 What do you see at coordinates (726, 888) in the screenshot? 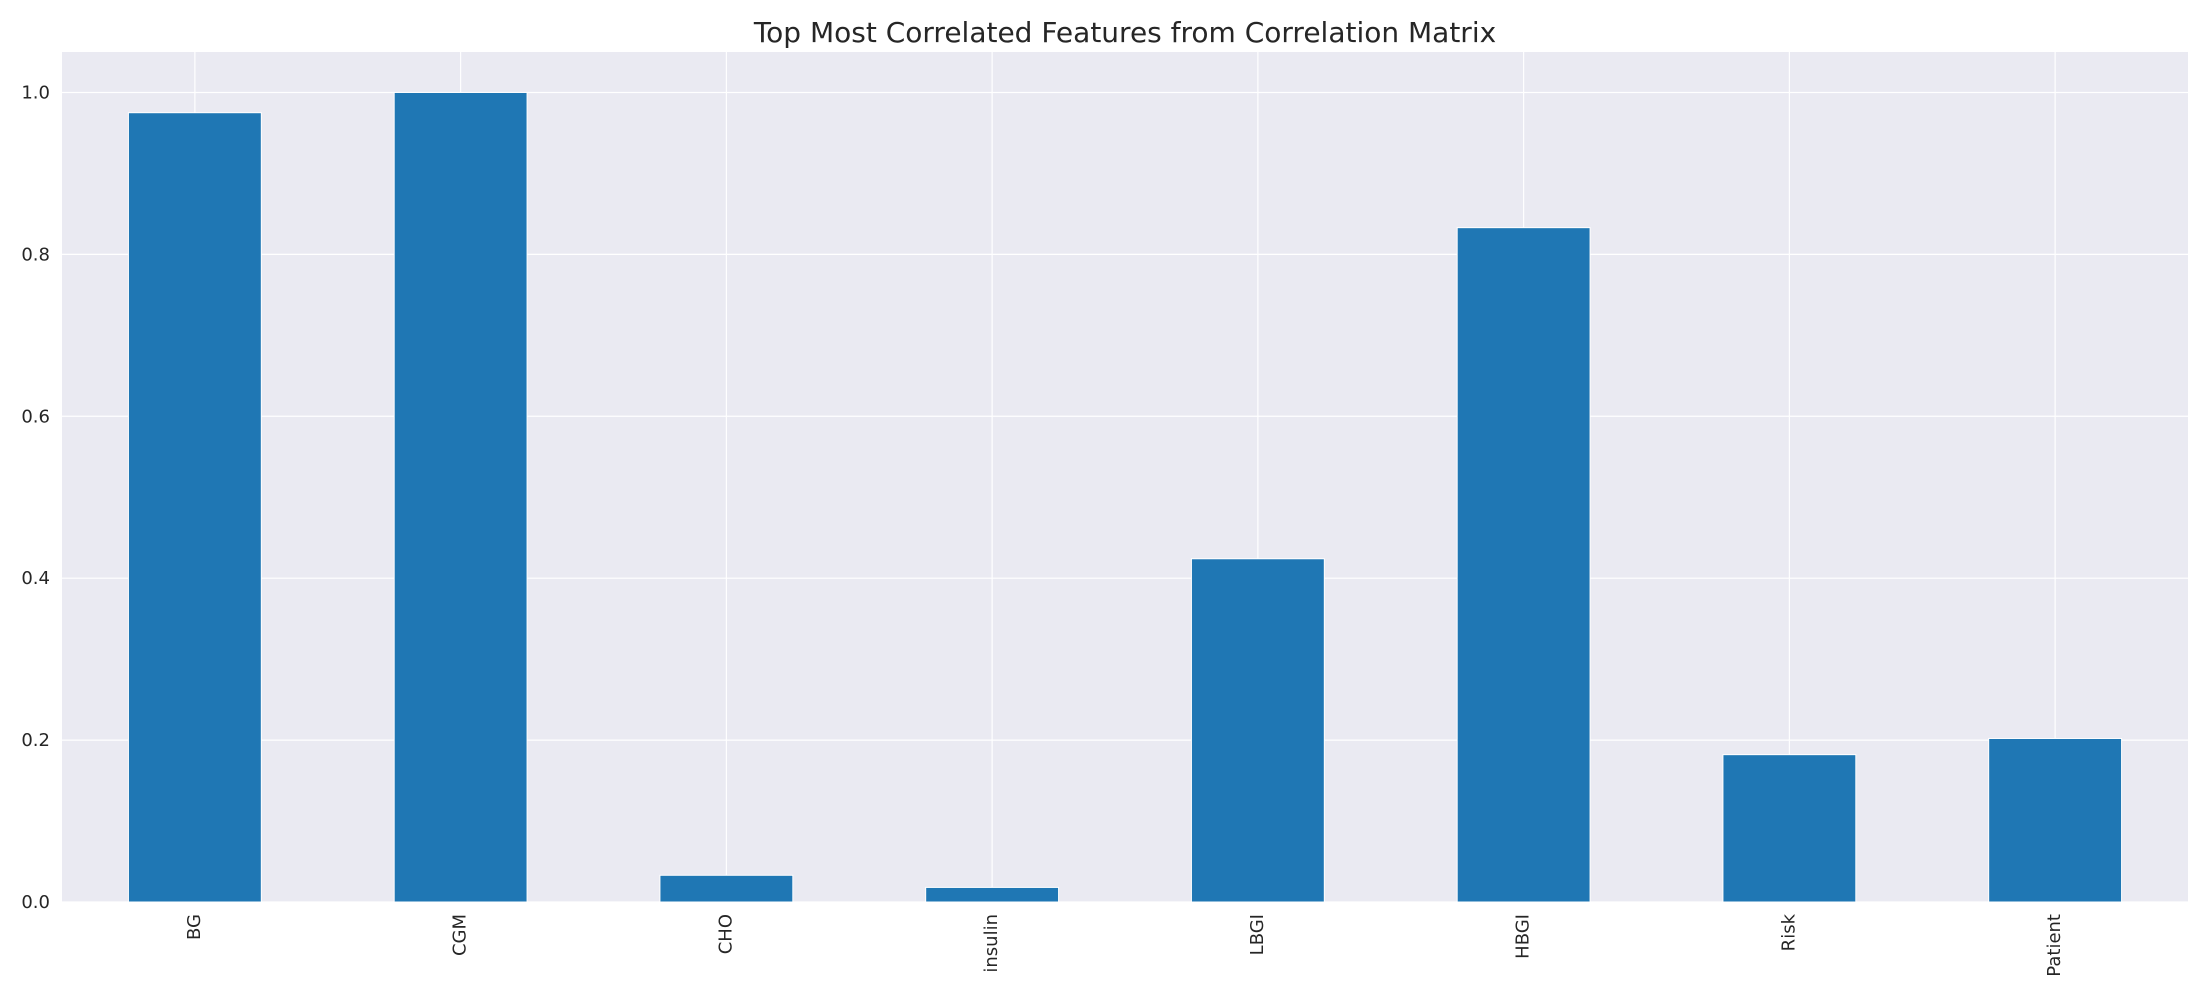
I see `bar-cho` at bounding box center [726, 888].